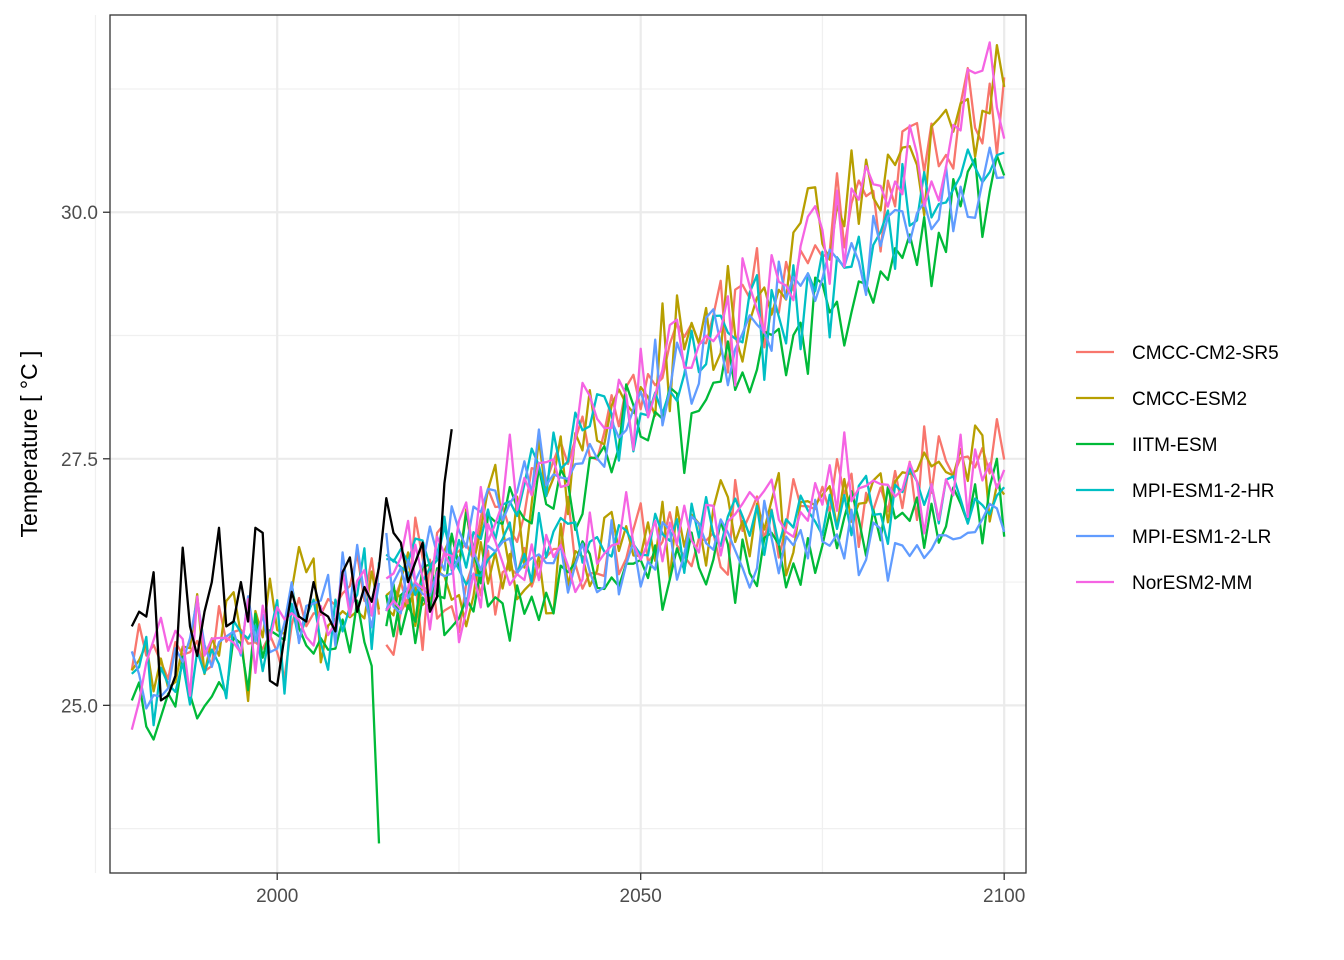  Describe the element at coordinates (641, 896) in the screenshot. I see `x-tick-label: 2050` at that location.